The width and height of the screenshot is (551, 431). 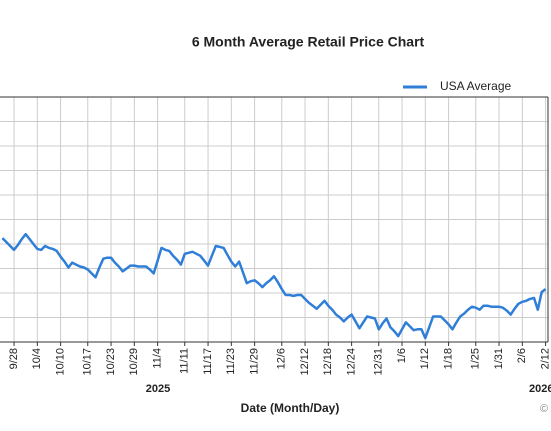 What do you see at coordinates (328, 362) in the screenshot?
I see `x-tick-label: 12/18` at bounding box center [328, 362].